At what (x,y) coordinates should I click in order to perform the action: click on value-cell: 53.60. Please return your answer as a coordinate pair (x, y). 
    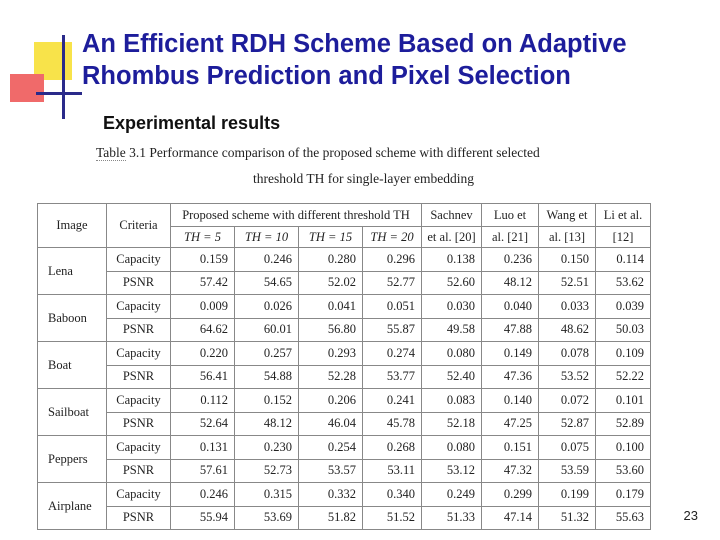
    Looking at the image, I should click on (623, 470).